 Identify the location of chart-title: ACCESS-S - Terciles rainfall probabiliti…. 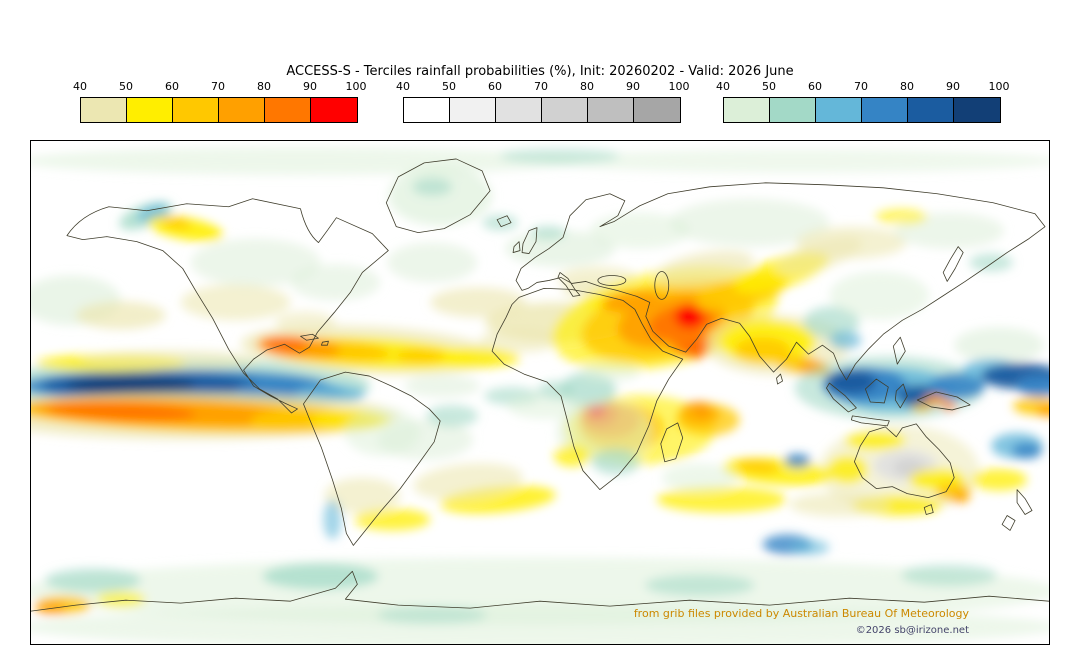
(540, 71).